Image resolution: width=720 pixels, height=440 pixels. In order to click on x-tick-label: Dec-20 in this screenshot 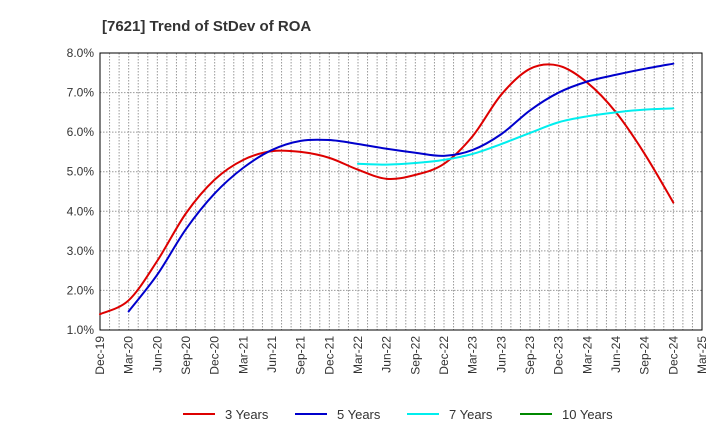, I will do `click(215, 355)`.